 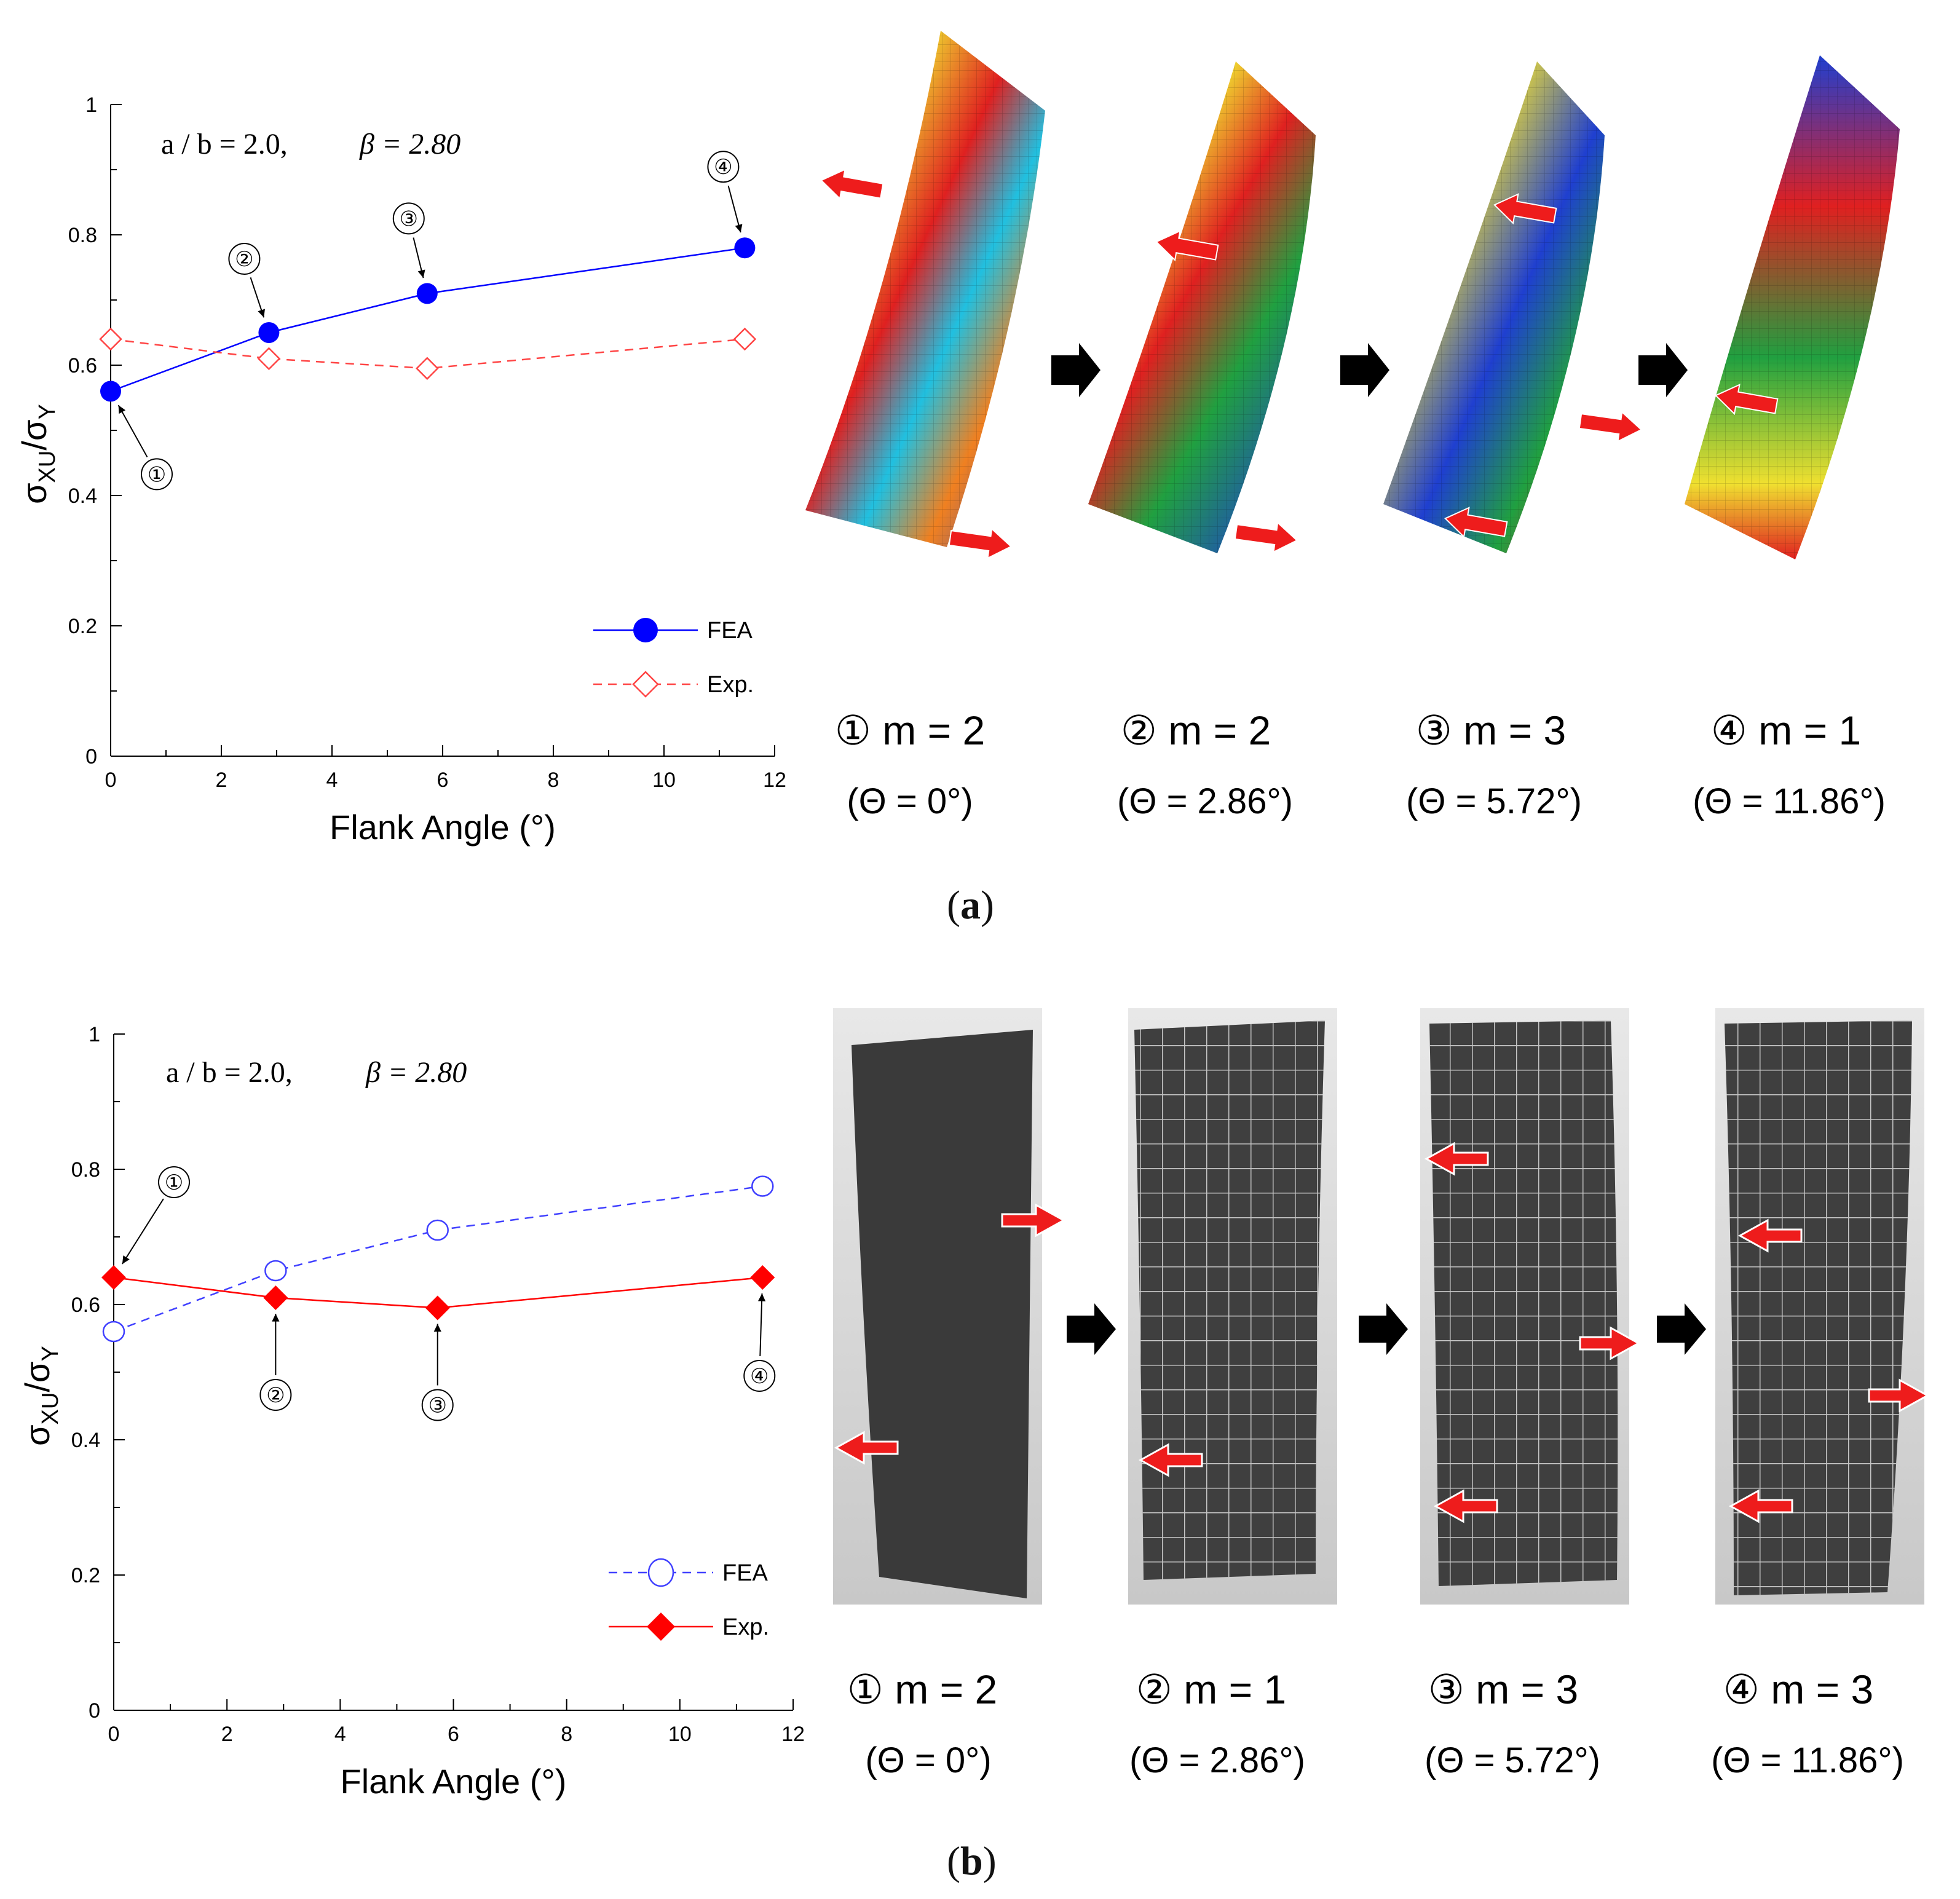 I want to click on mode-label: ② m = 1, so click(x=1211, y=1689).